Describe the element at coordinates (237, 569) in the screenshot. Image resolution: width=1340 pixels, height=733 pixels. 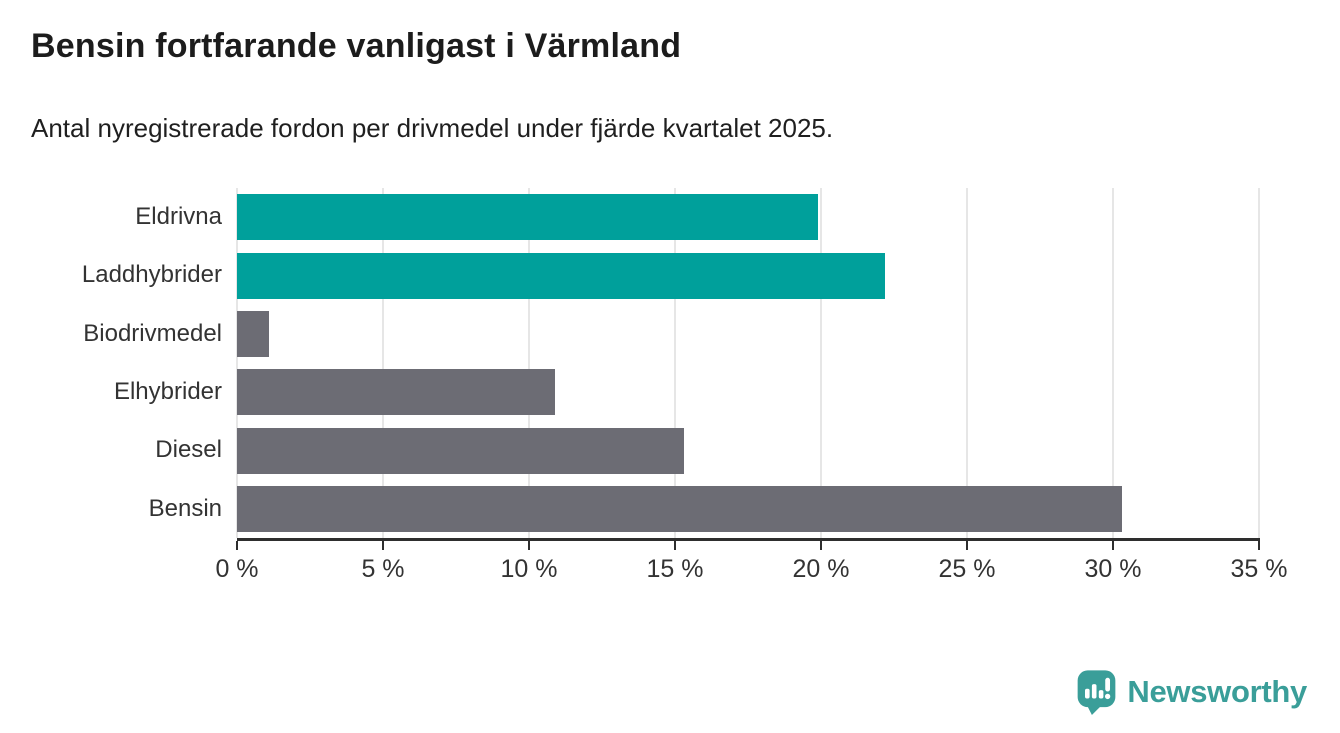
I see `x-tick-label-0: 0 %` at that location.